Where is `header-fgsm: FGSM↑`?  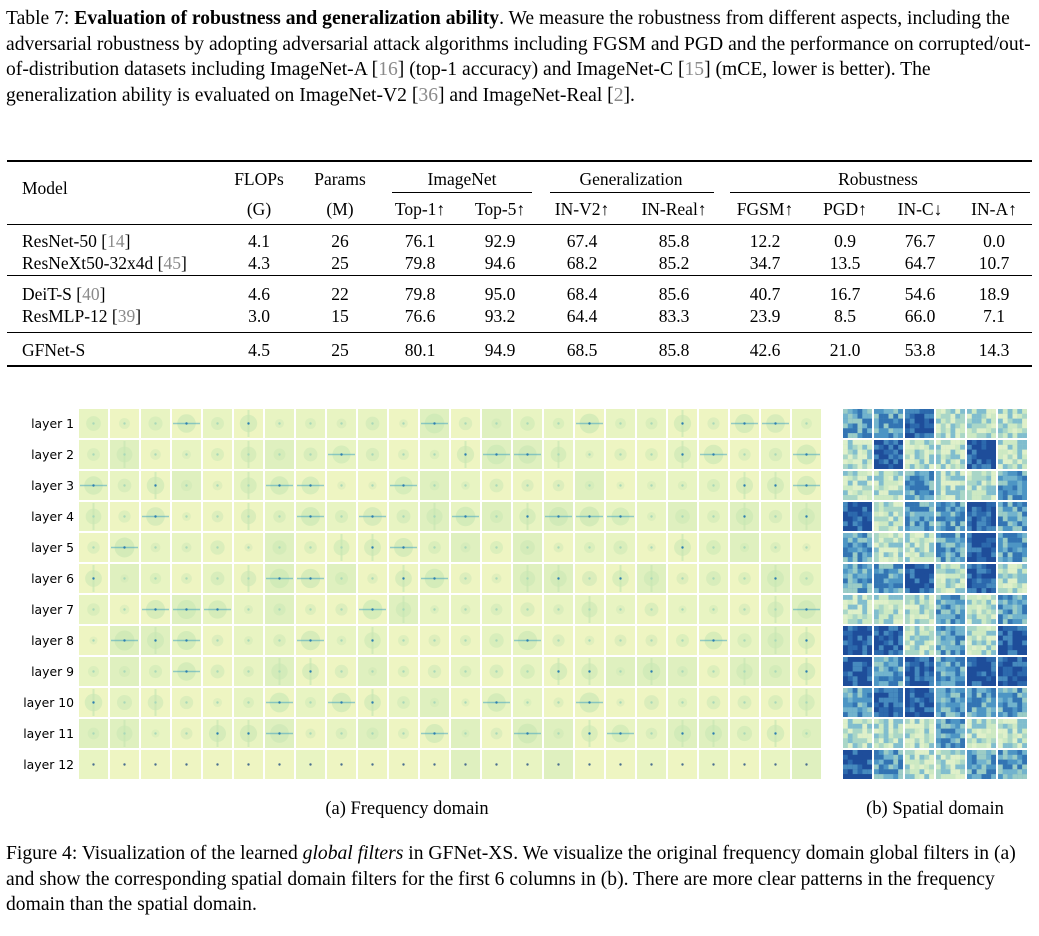
header-fgsm: FGSM↑ is located at coordinates (765, 209).